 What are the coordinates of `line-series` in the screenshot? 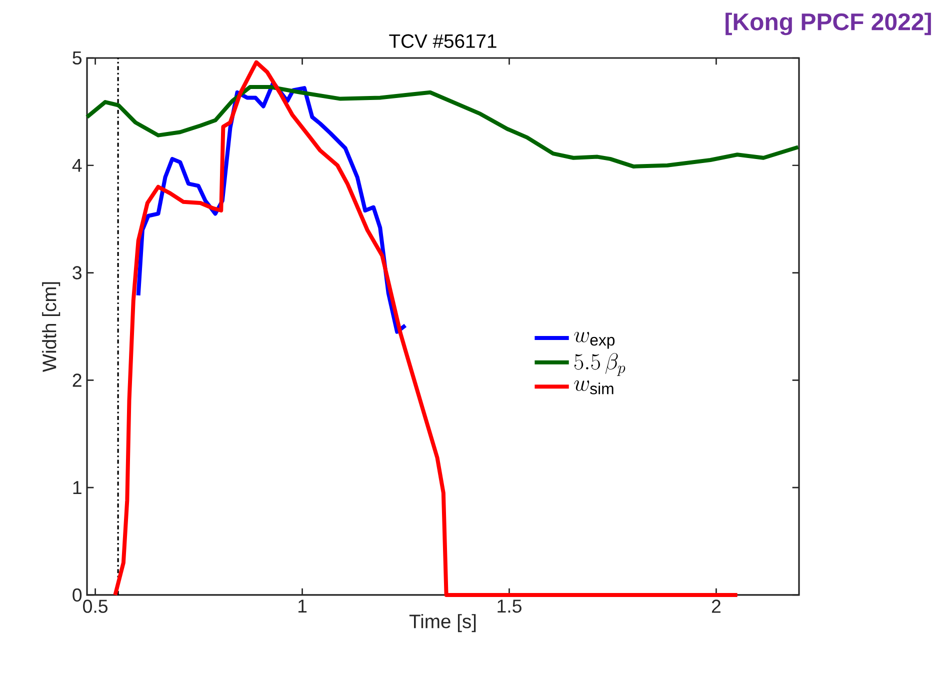 It's located at (442, 126).